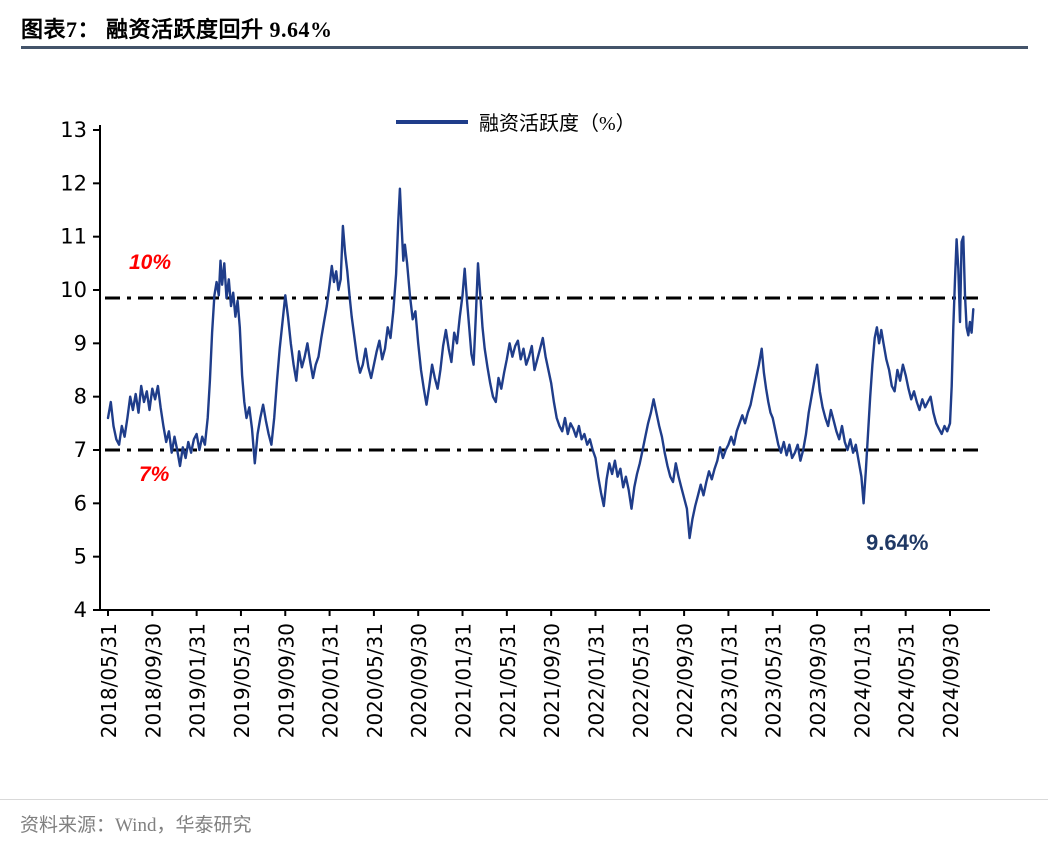 This screenshot has width=1048, height=852. What do you see at coordinates (73, 183) in the screenshot?
I see `y-tick-label: 12` at bounding box center [73, 183].